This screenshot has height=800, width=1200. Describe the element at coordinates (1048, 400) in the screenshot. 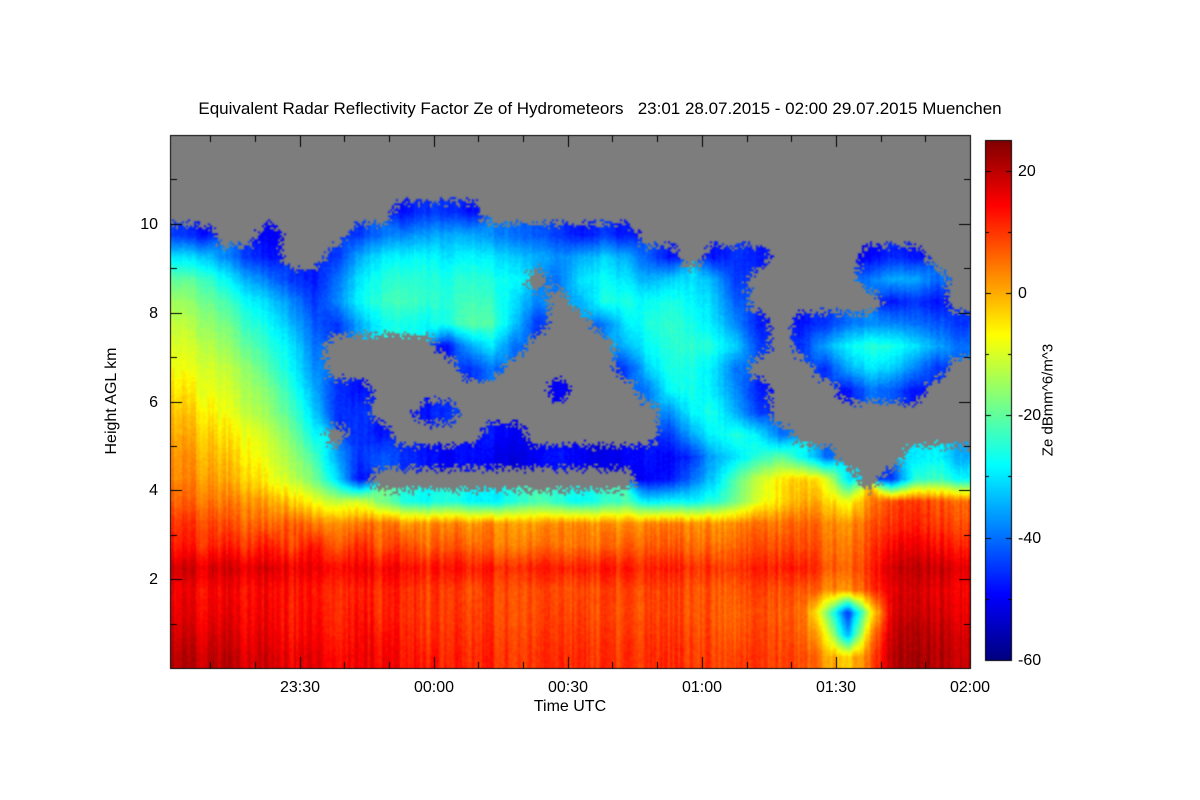

I see `colorbar-label: Ze dBmm^6/m^3` at that location.